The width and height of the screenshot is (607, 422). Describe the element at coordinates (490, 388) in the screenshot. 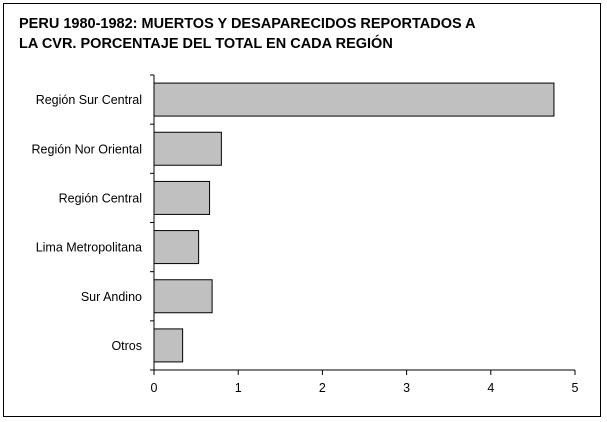

I see `x-tick-label: 4` at that location.